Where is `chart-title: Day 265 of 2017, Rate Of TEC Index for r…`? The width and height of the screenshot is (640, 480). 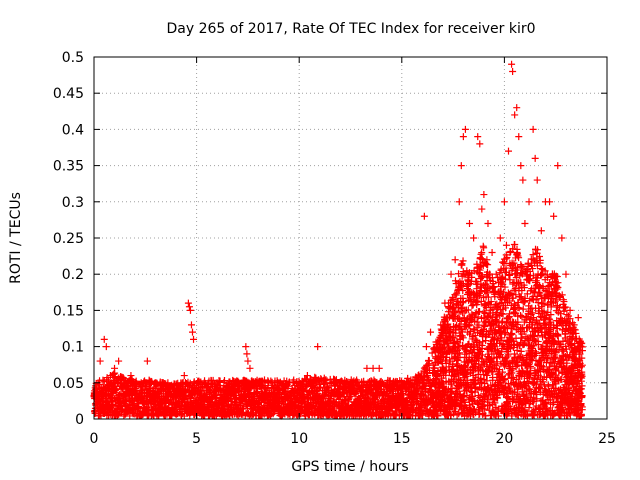
chart-title: Day 265 of 2017, Rate Of TEC Index for r… is located at coordinates (350, 29).